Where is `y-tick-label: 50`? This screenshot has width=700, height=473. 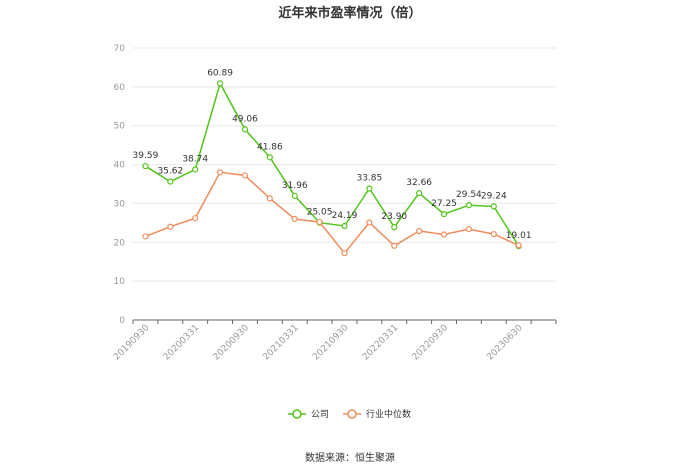 y-tick-label: 50 is located at coordinates (120, 127).